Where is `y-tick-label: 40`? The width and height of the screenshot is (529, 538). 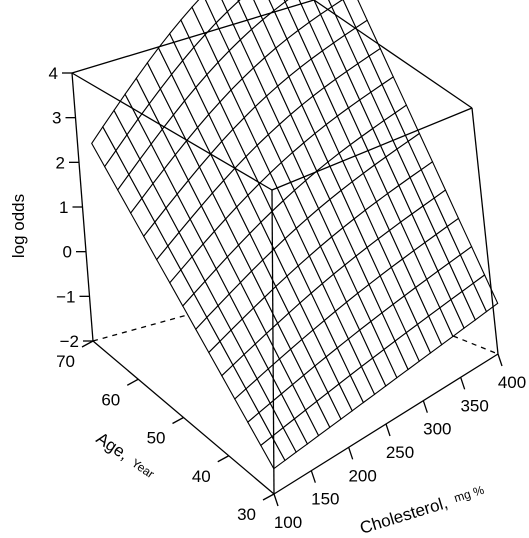
y-tick-label: 40 is located at coordinates (201, 476).